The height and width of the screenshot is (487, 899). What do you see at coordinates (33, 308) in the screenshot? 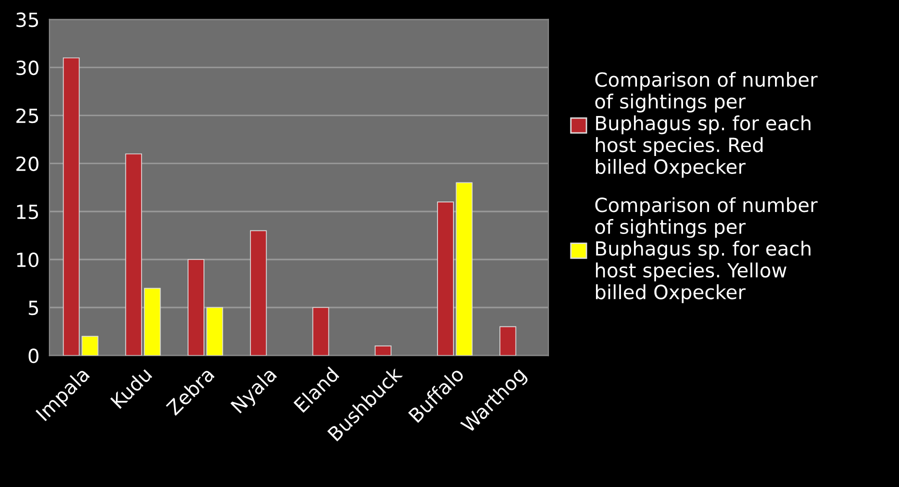
I see `y-tick-label: 5` at bounding box center [33, 308].